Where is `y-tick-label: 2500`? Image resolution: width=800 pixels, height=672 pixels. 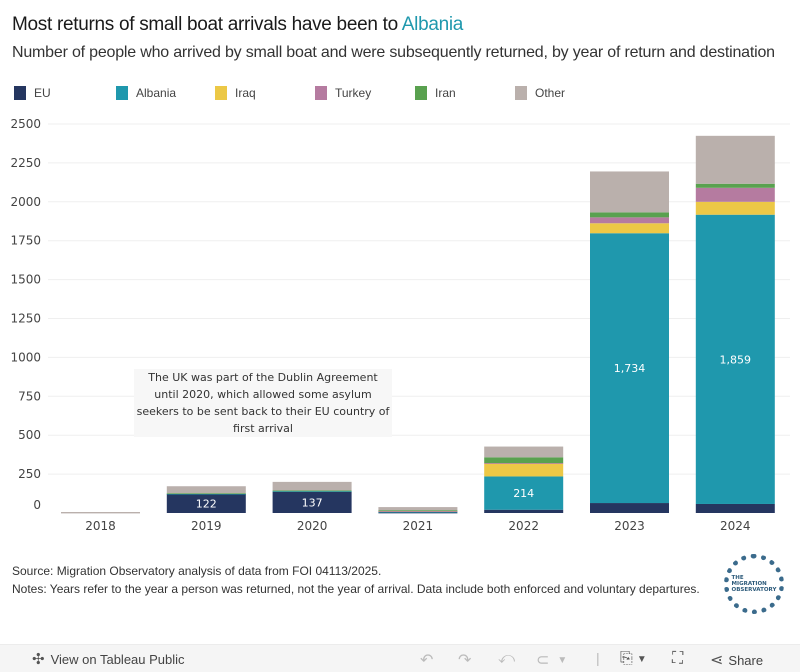 y-tick-label: 2500 is located at coordinates (25, 124).